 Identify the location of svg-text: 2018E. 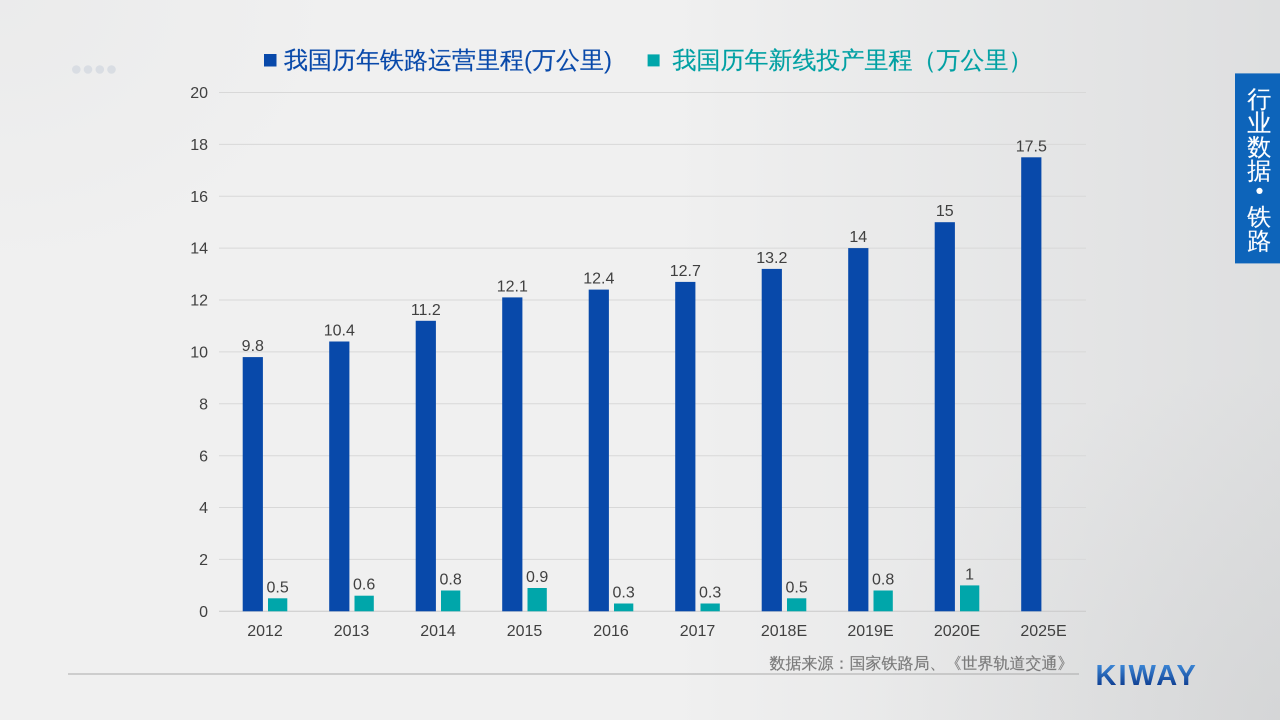
(784, 631).